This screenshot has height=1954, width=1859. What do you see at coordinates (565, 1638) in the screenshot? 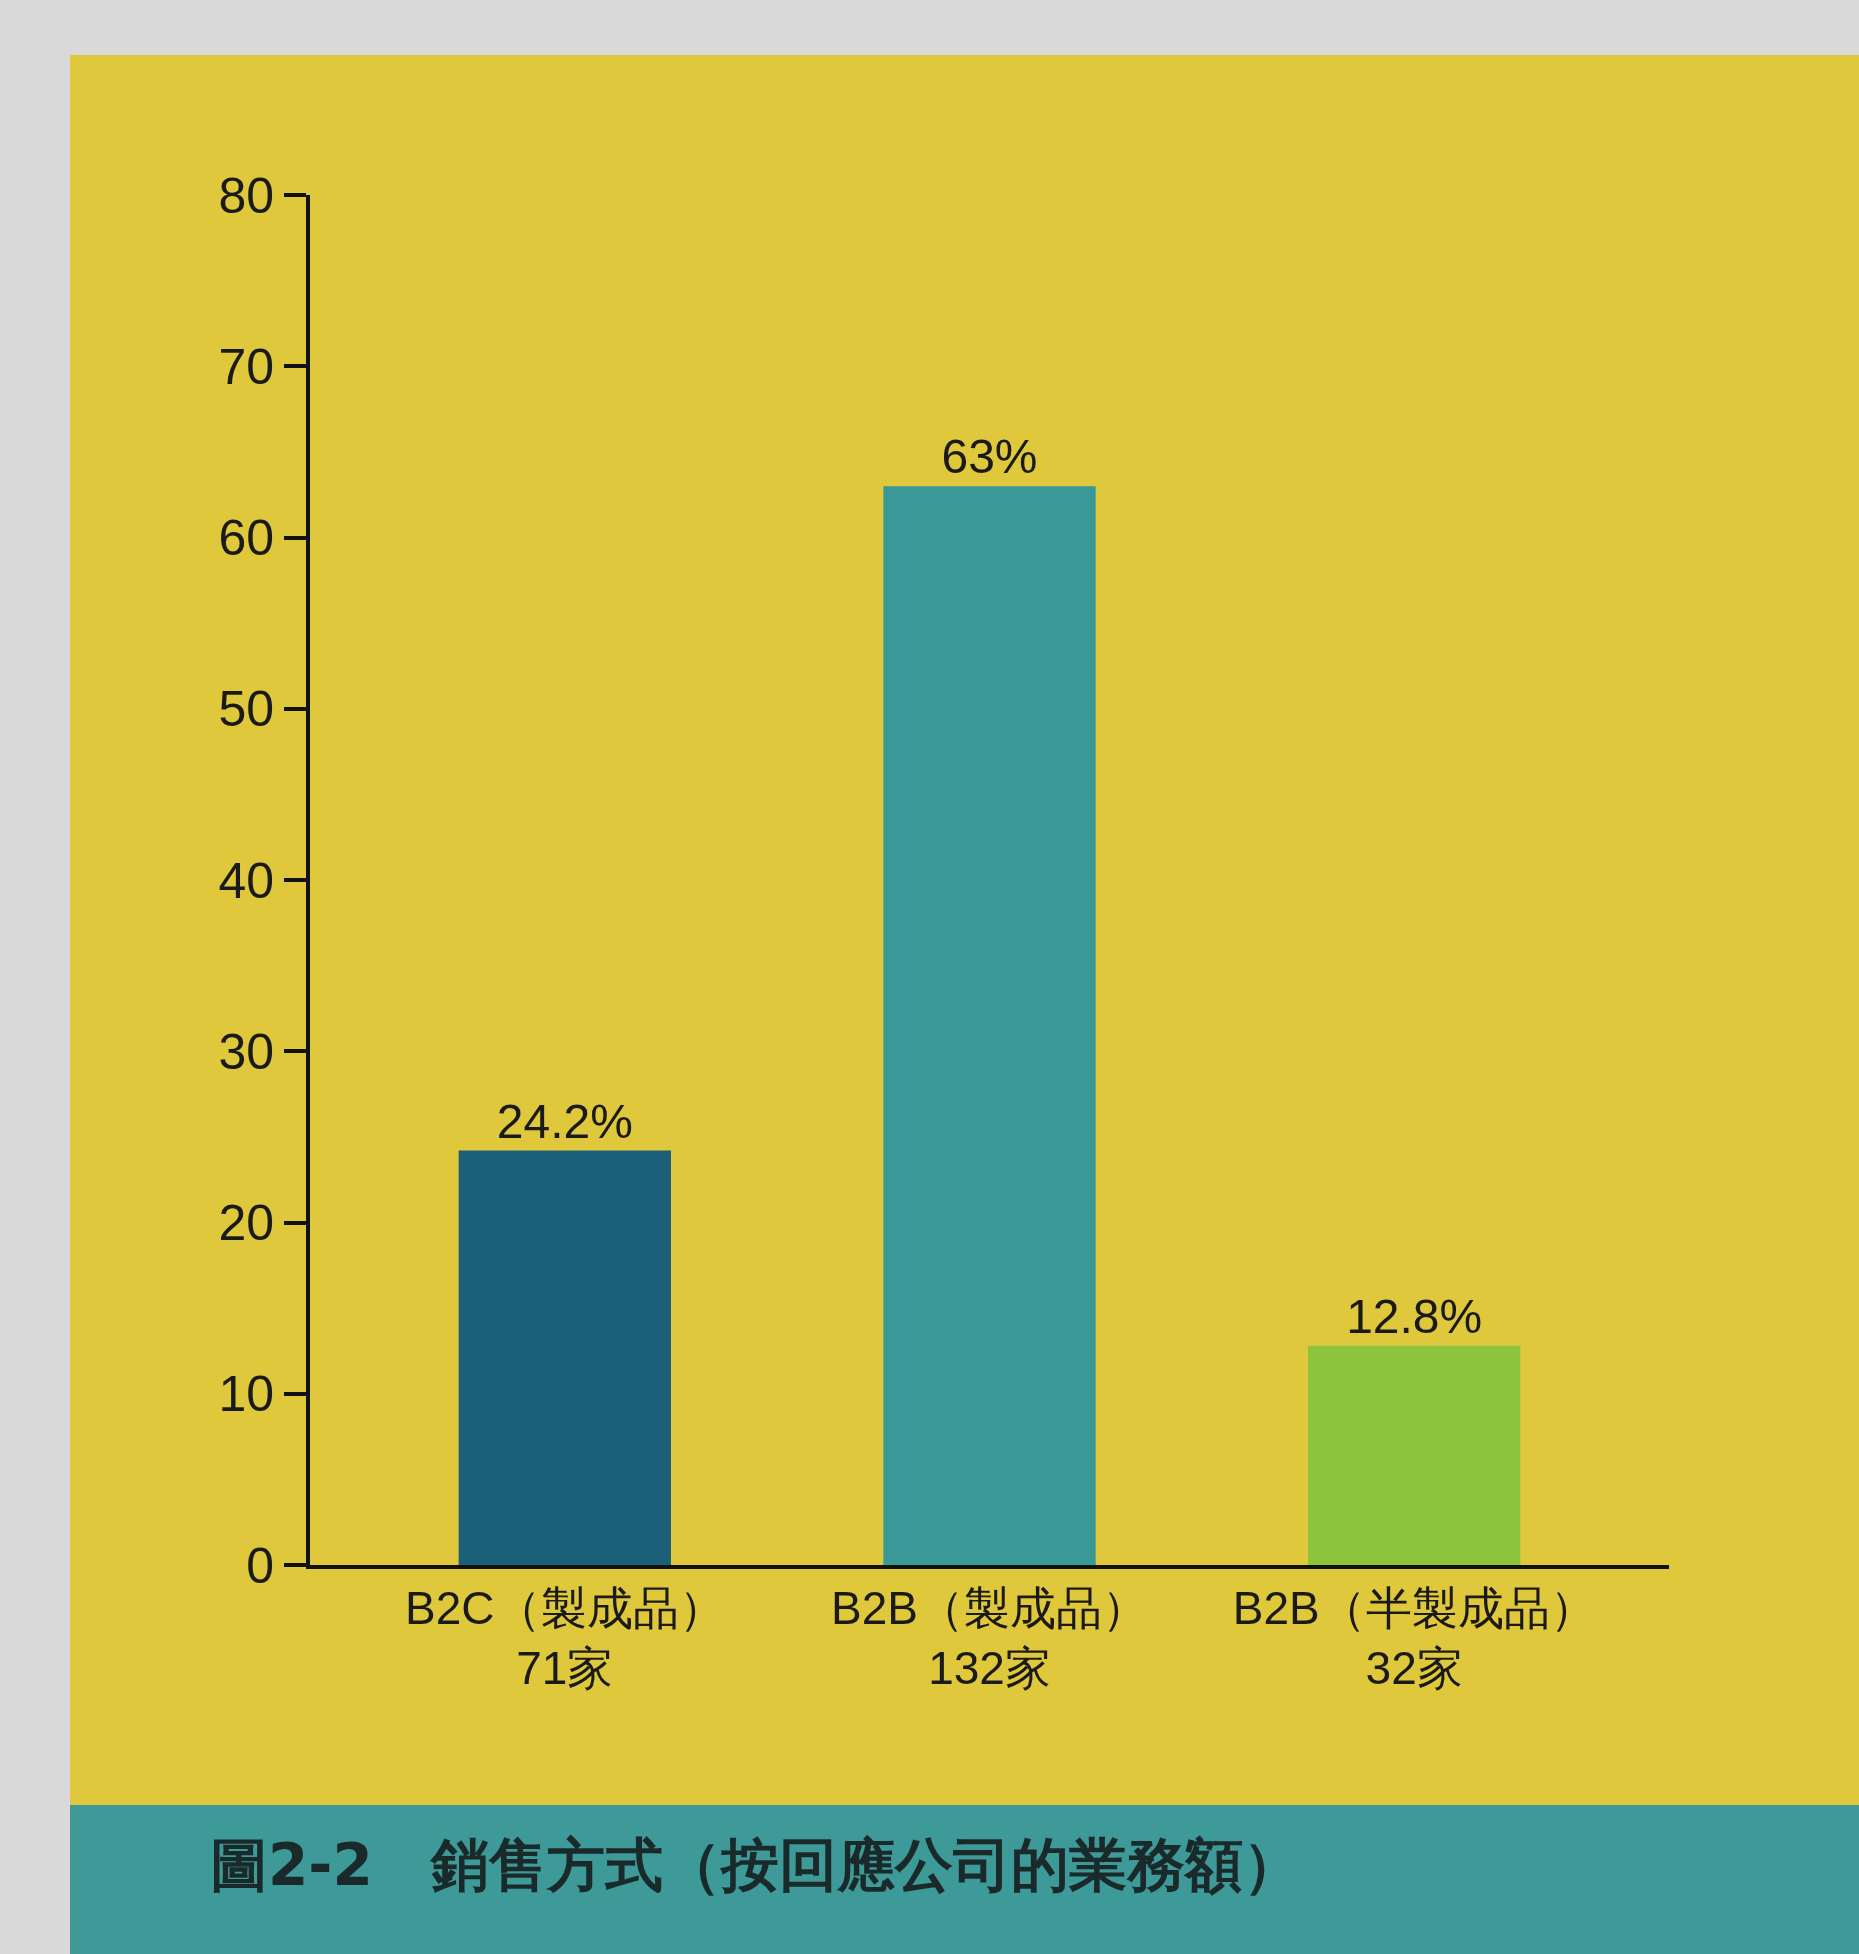
I see `x-tick-label: B2C（製成品） 71家` at bounding box center [565, 1638].